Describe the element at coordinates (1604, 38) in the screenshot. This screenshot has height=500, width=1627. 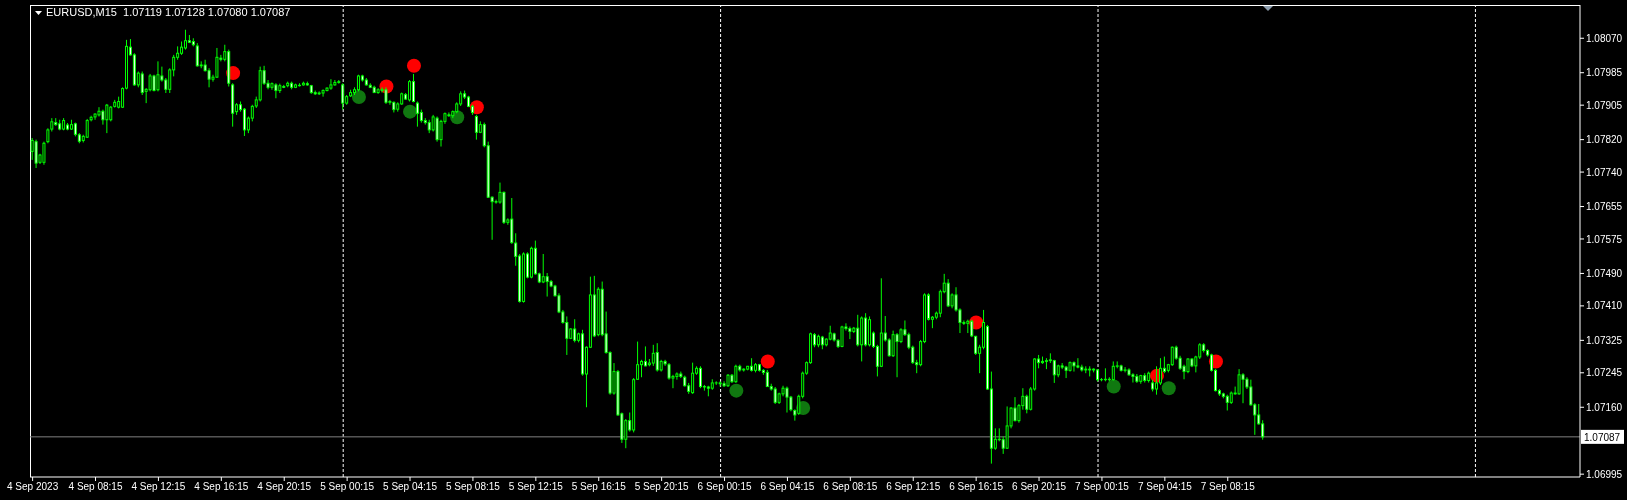
I see `y-tick-label: 1.08070` at that location.